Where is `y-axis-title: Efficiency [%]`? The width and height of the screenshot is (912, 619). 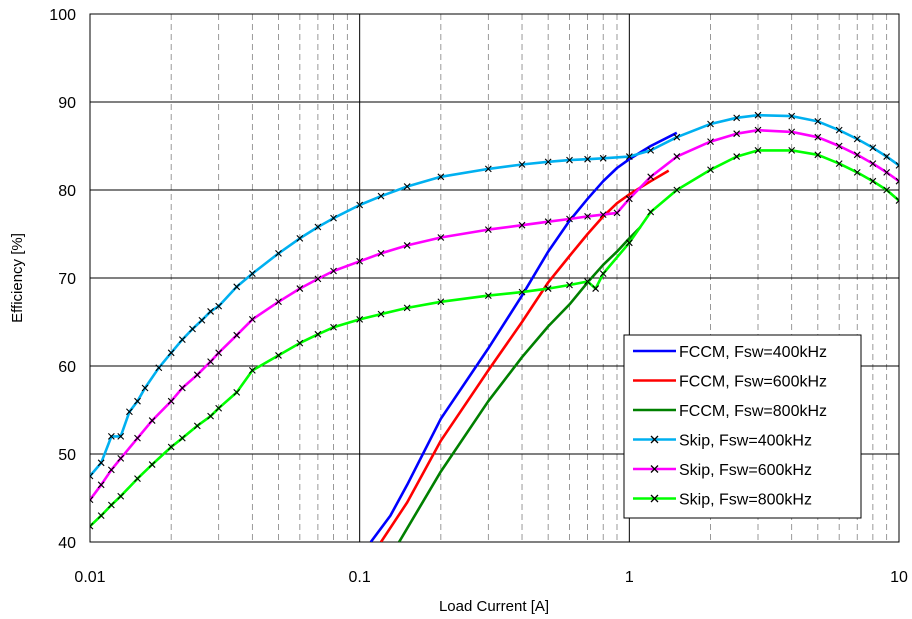 y-axis-title: Efficiency [%] is located at coordinates (17, 278).